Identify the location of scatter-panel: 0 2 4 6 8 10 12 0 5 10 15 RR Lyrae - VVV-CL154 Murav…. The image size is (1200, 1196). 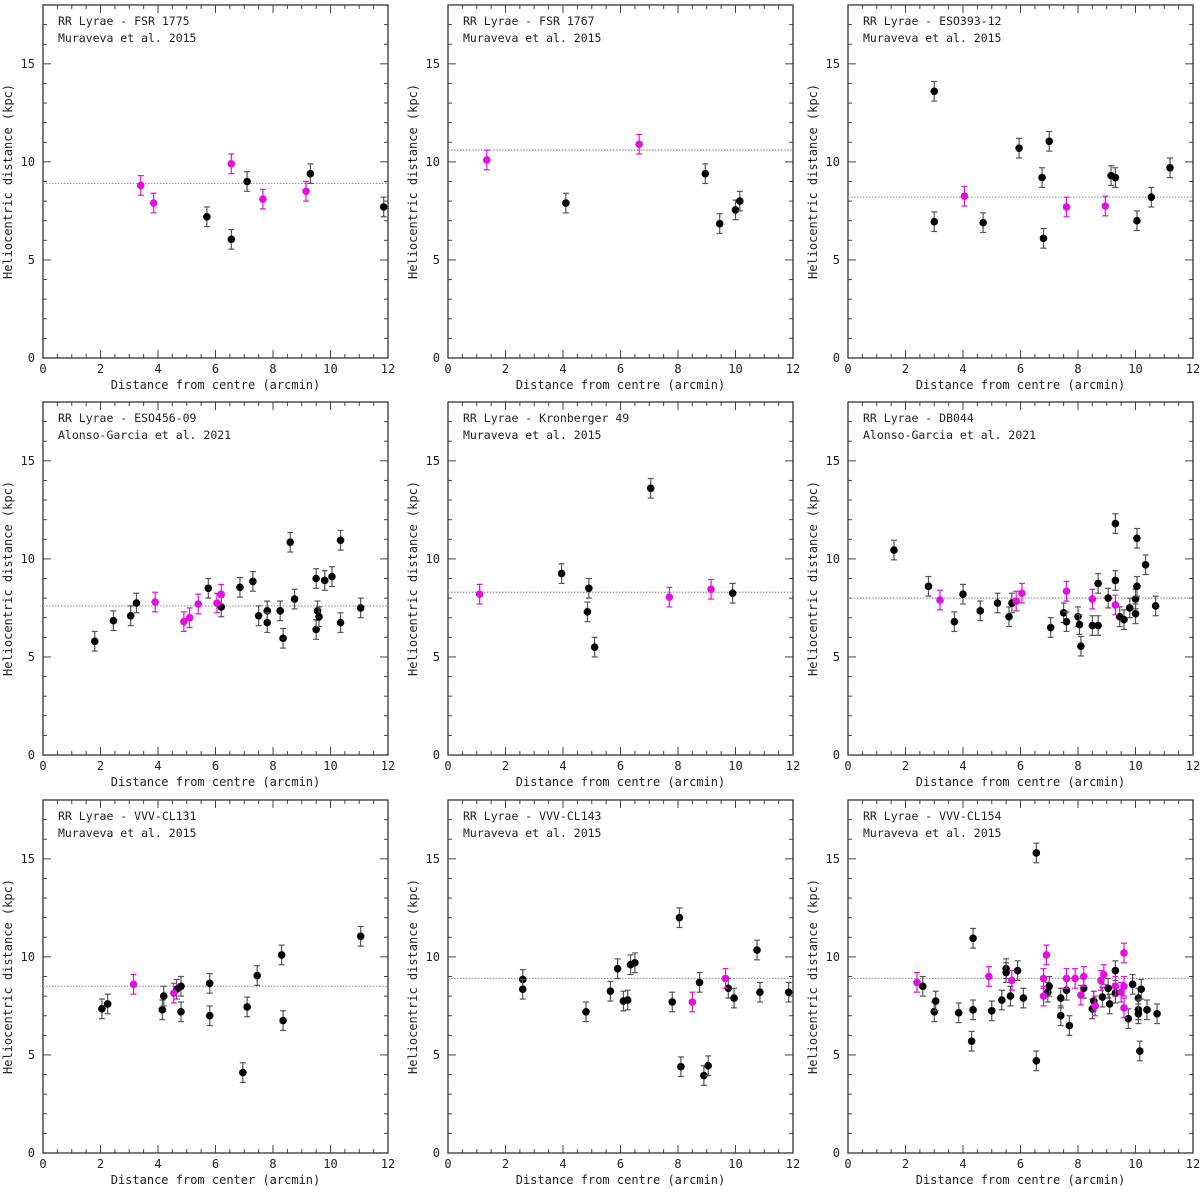
(1002, 993).